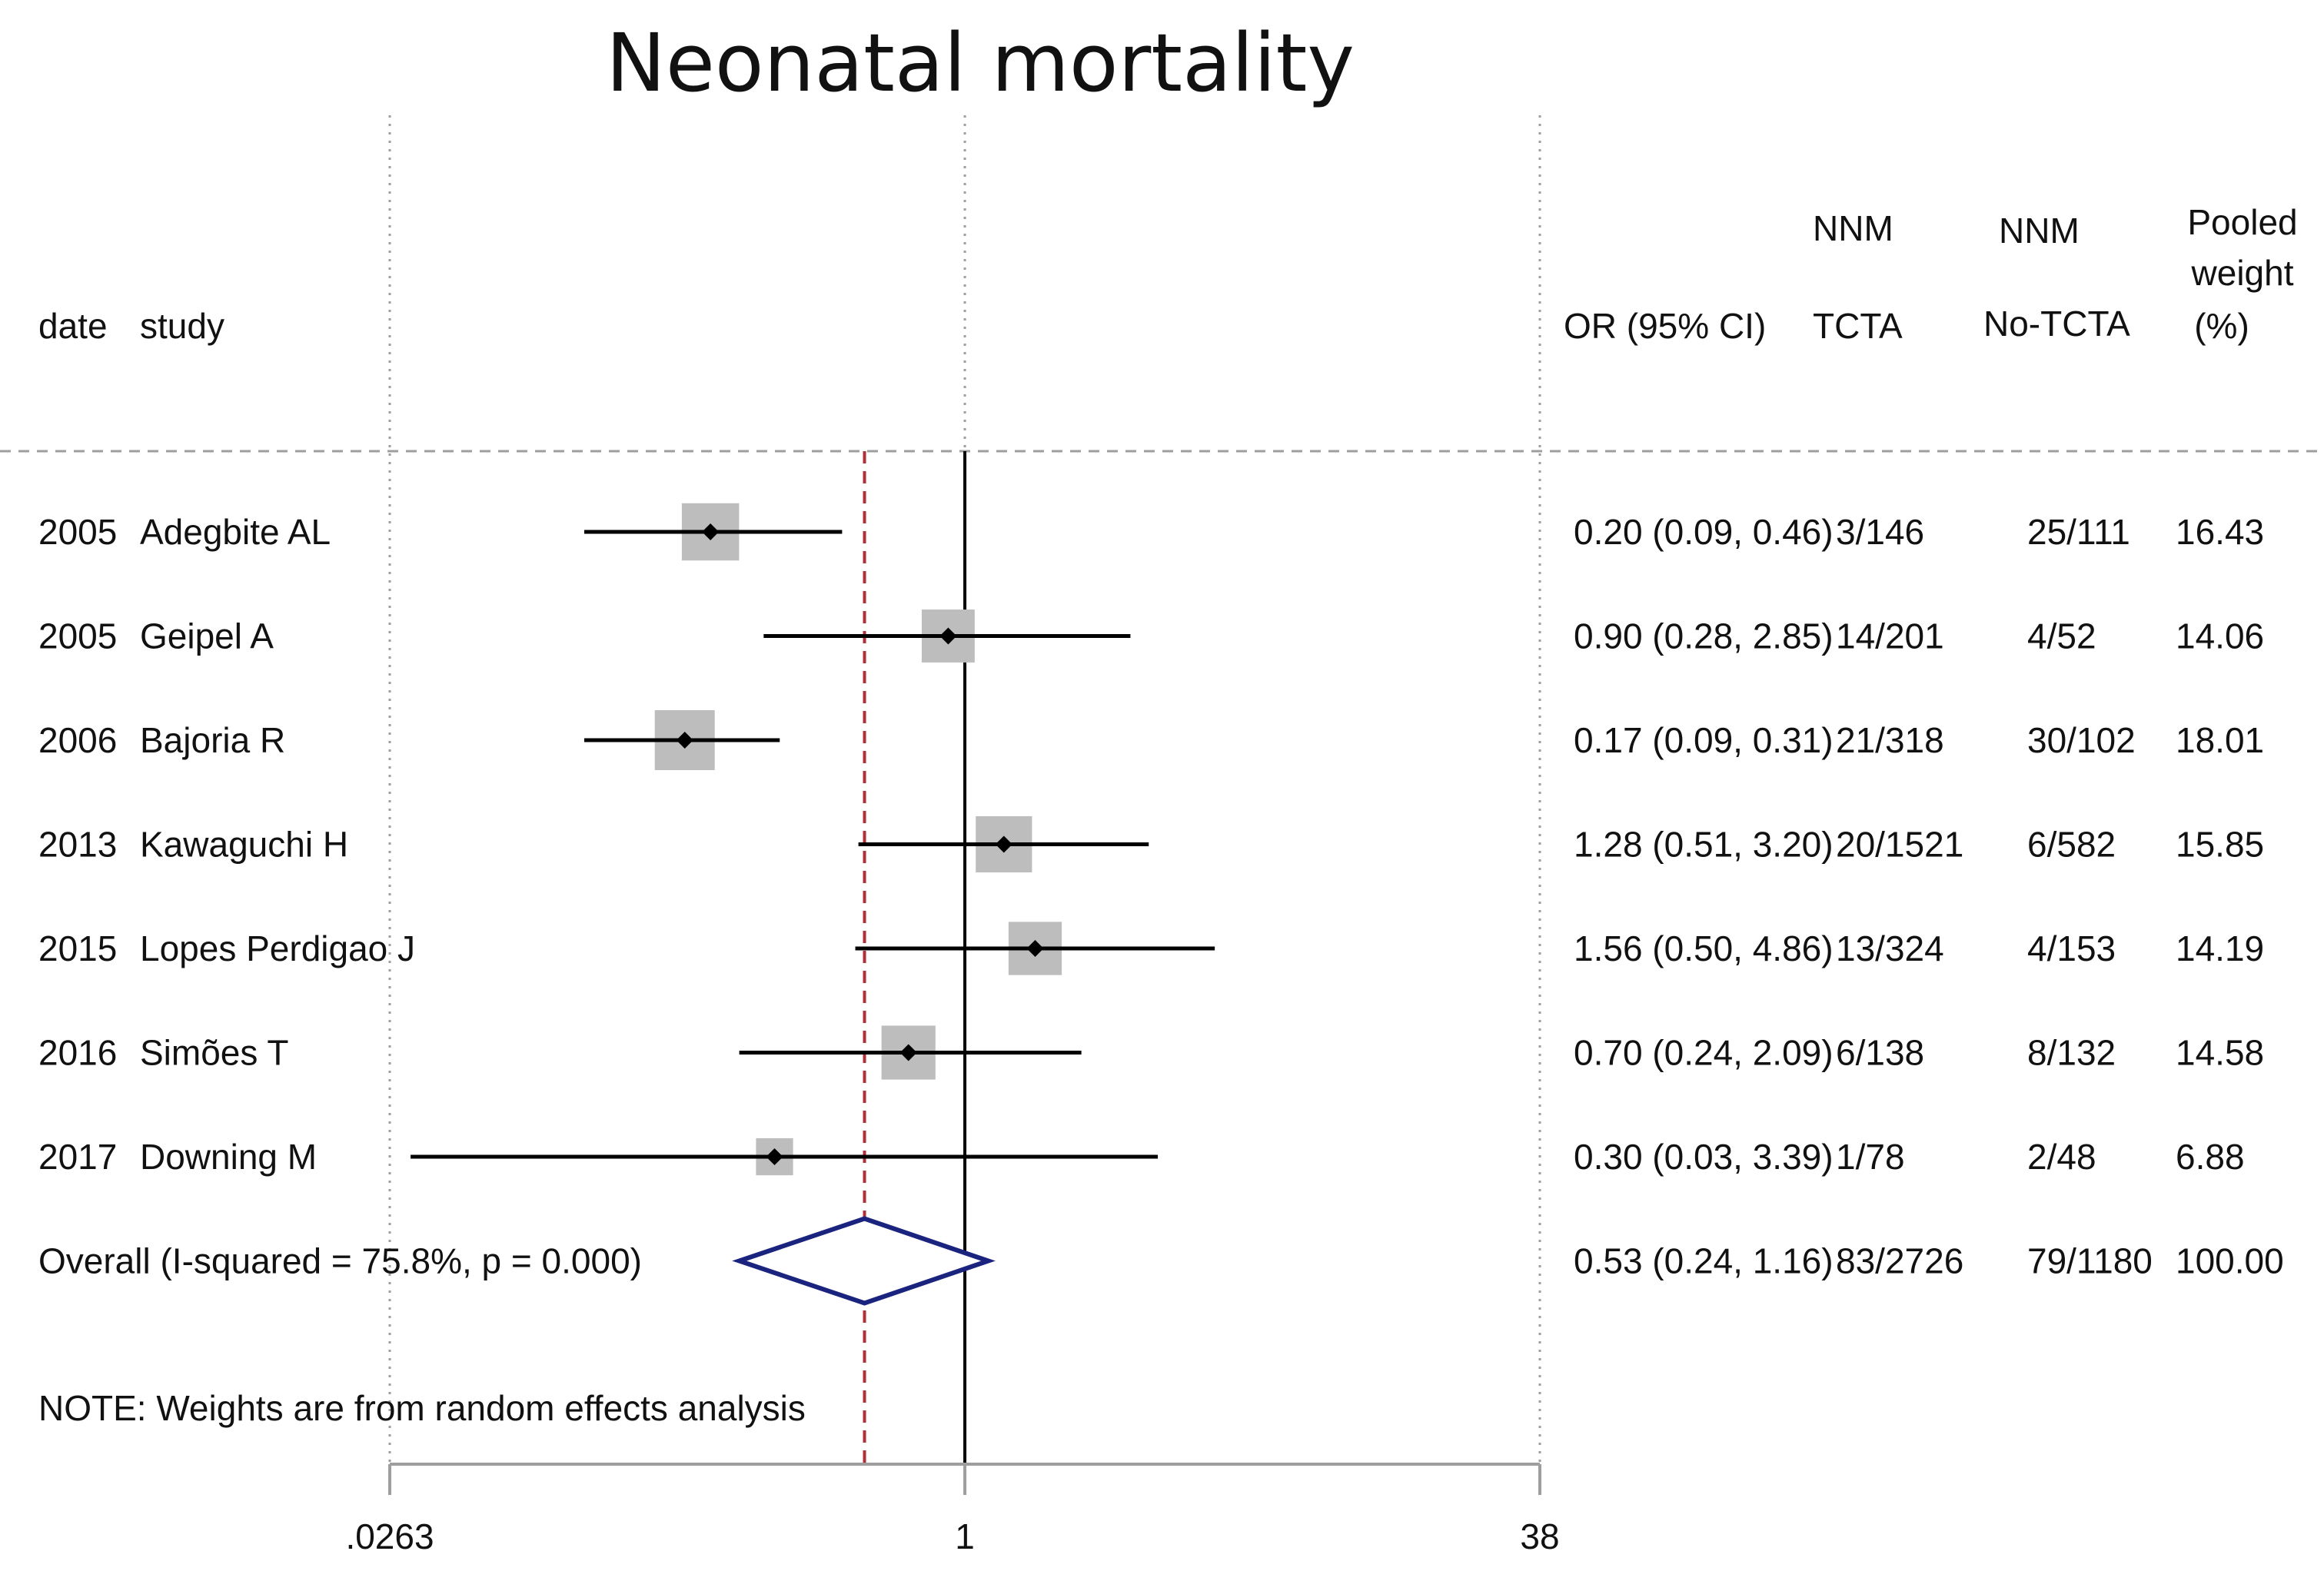 The image size is (2324, 1581). I want to click on x-axis: .0263 1 38, so click(952, 1509).